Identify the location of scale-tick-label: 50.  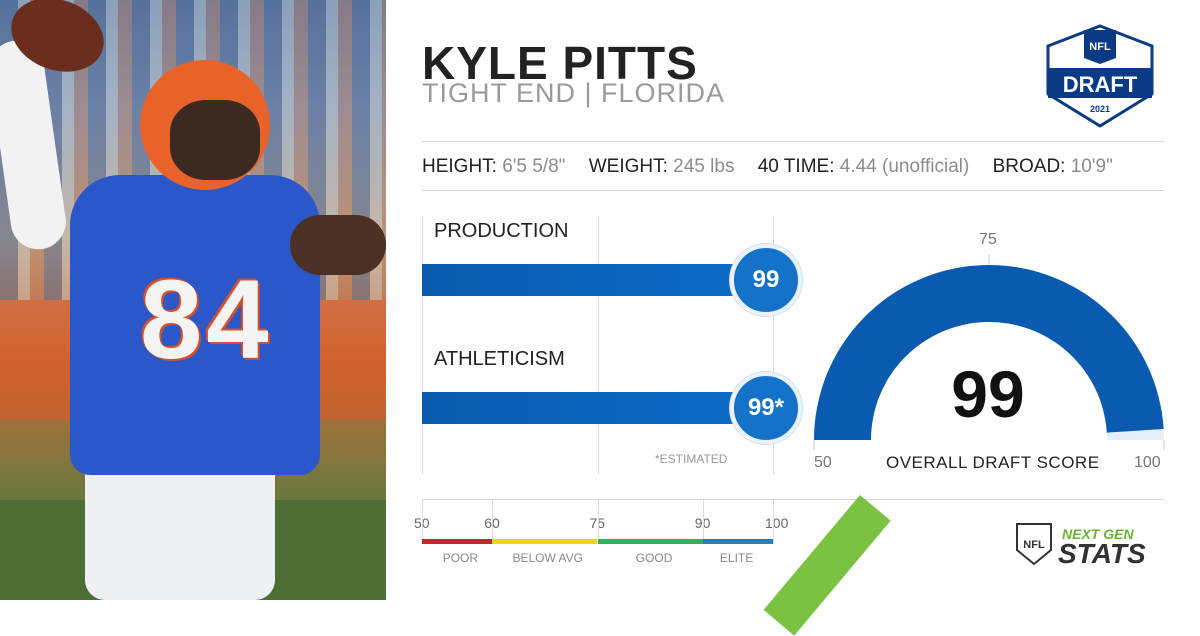
(422, 523).